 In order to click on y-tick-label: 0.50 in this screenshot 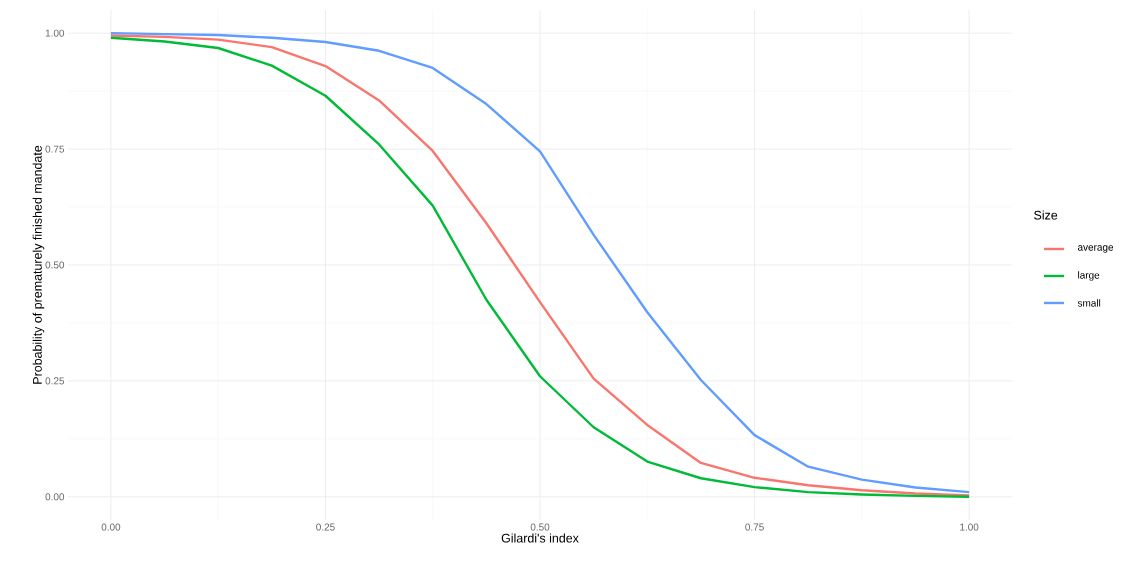, I will do `click(55, 265)`.